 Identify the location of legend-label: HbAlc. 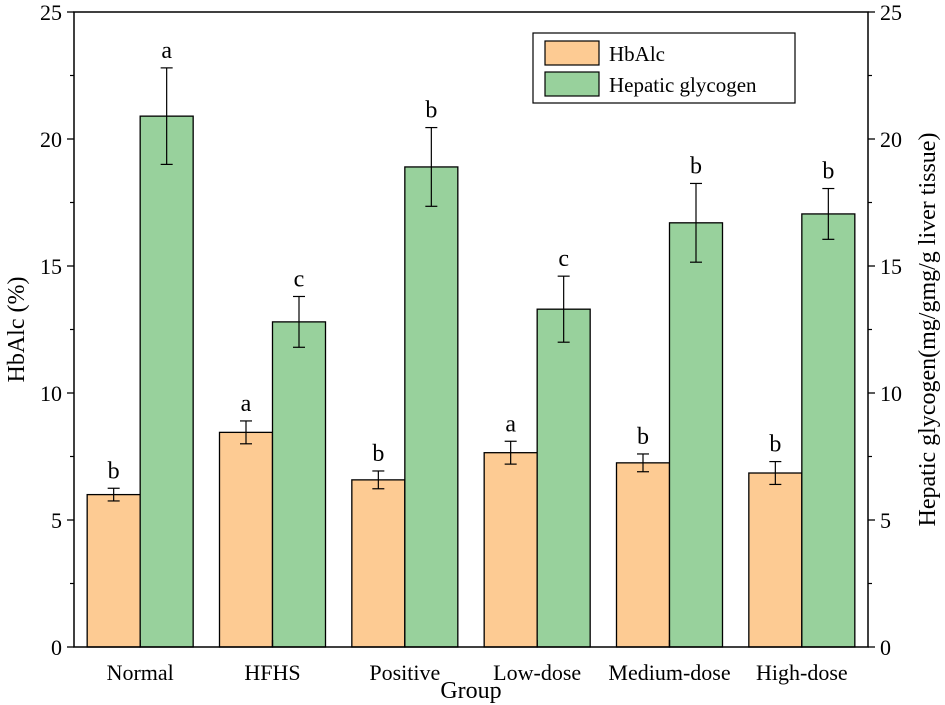
(637, 54).